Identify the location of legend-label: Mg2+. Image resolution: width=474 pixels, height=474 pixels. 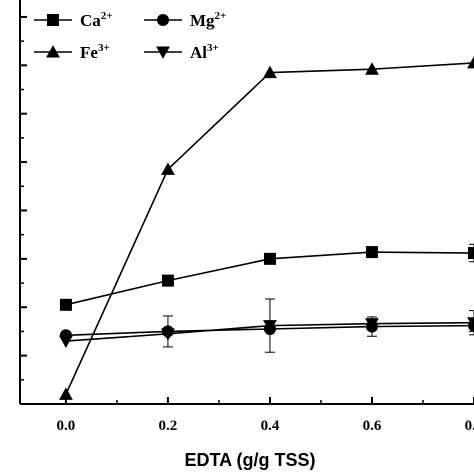
(208, 20).